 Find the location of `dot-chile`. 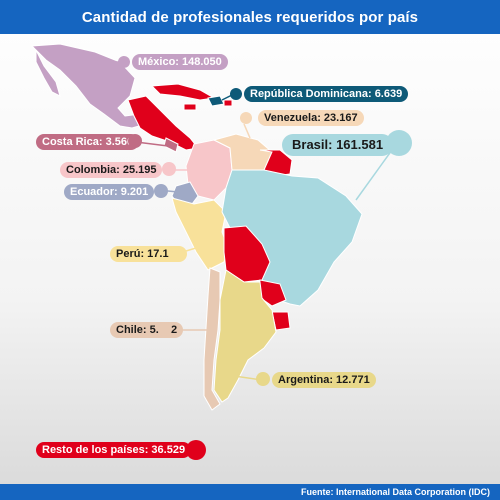

dot-chile is located at coordinates (165, 329).